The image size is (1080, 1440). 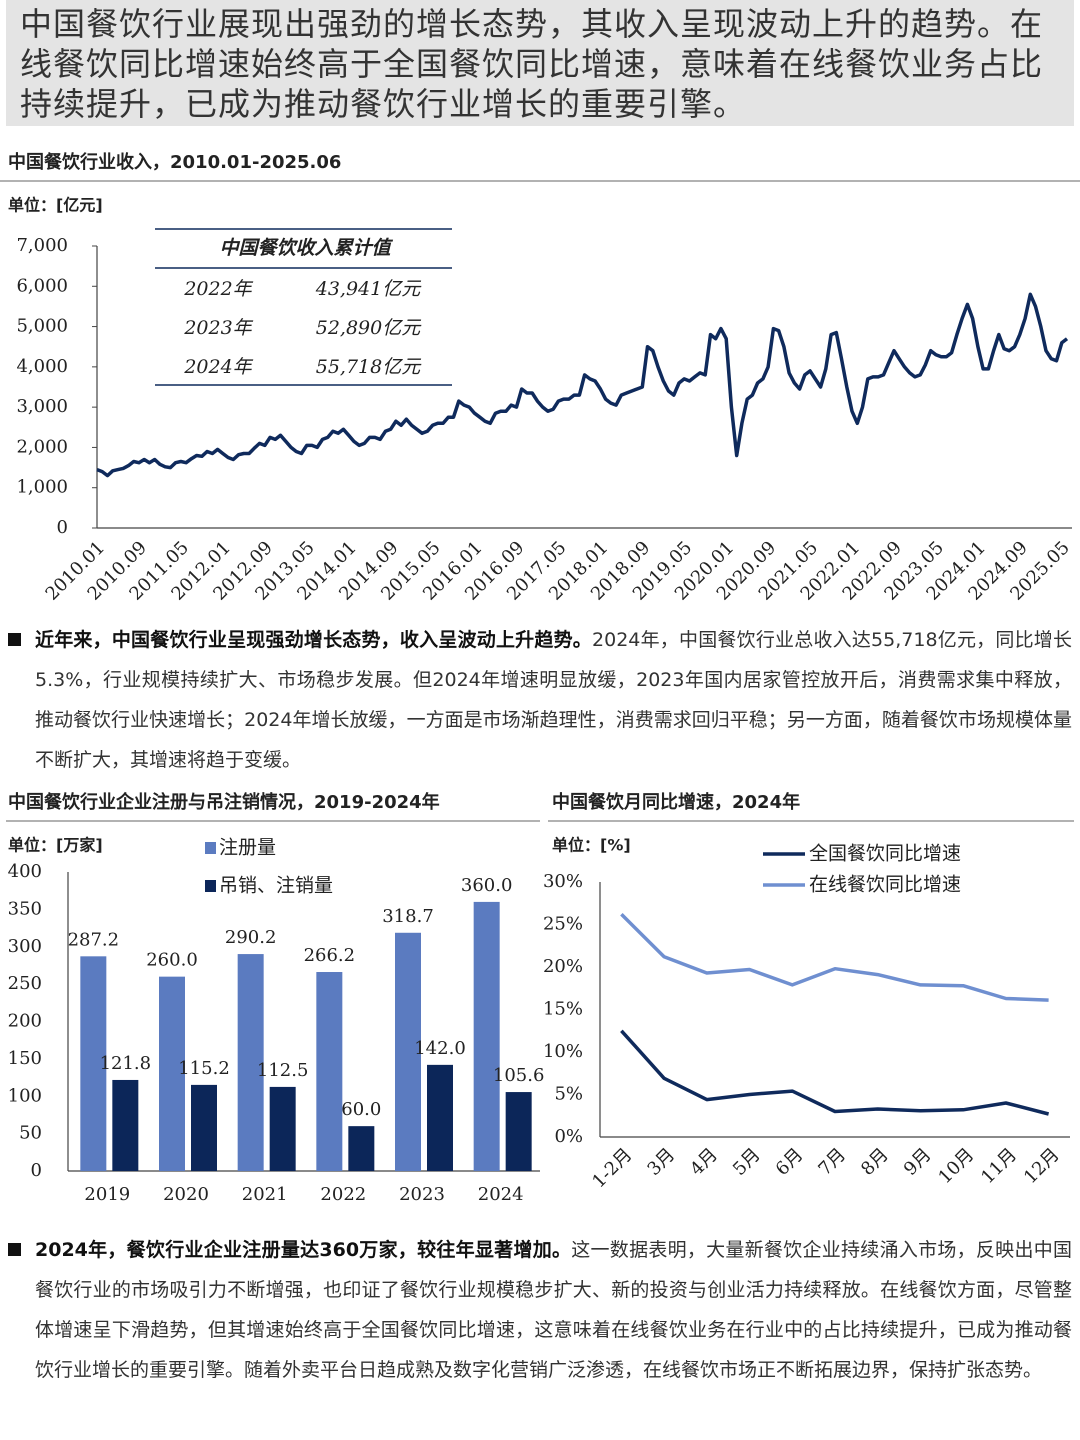 What do you see at coordinates (25, 946) in the screenshot?
I see `y-tick-label: 300` at bounding box center [25, 946].